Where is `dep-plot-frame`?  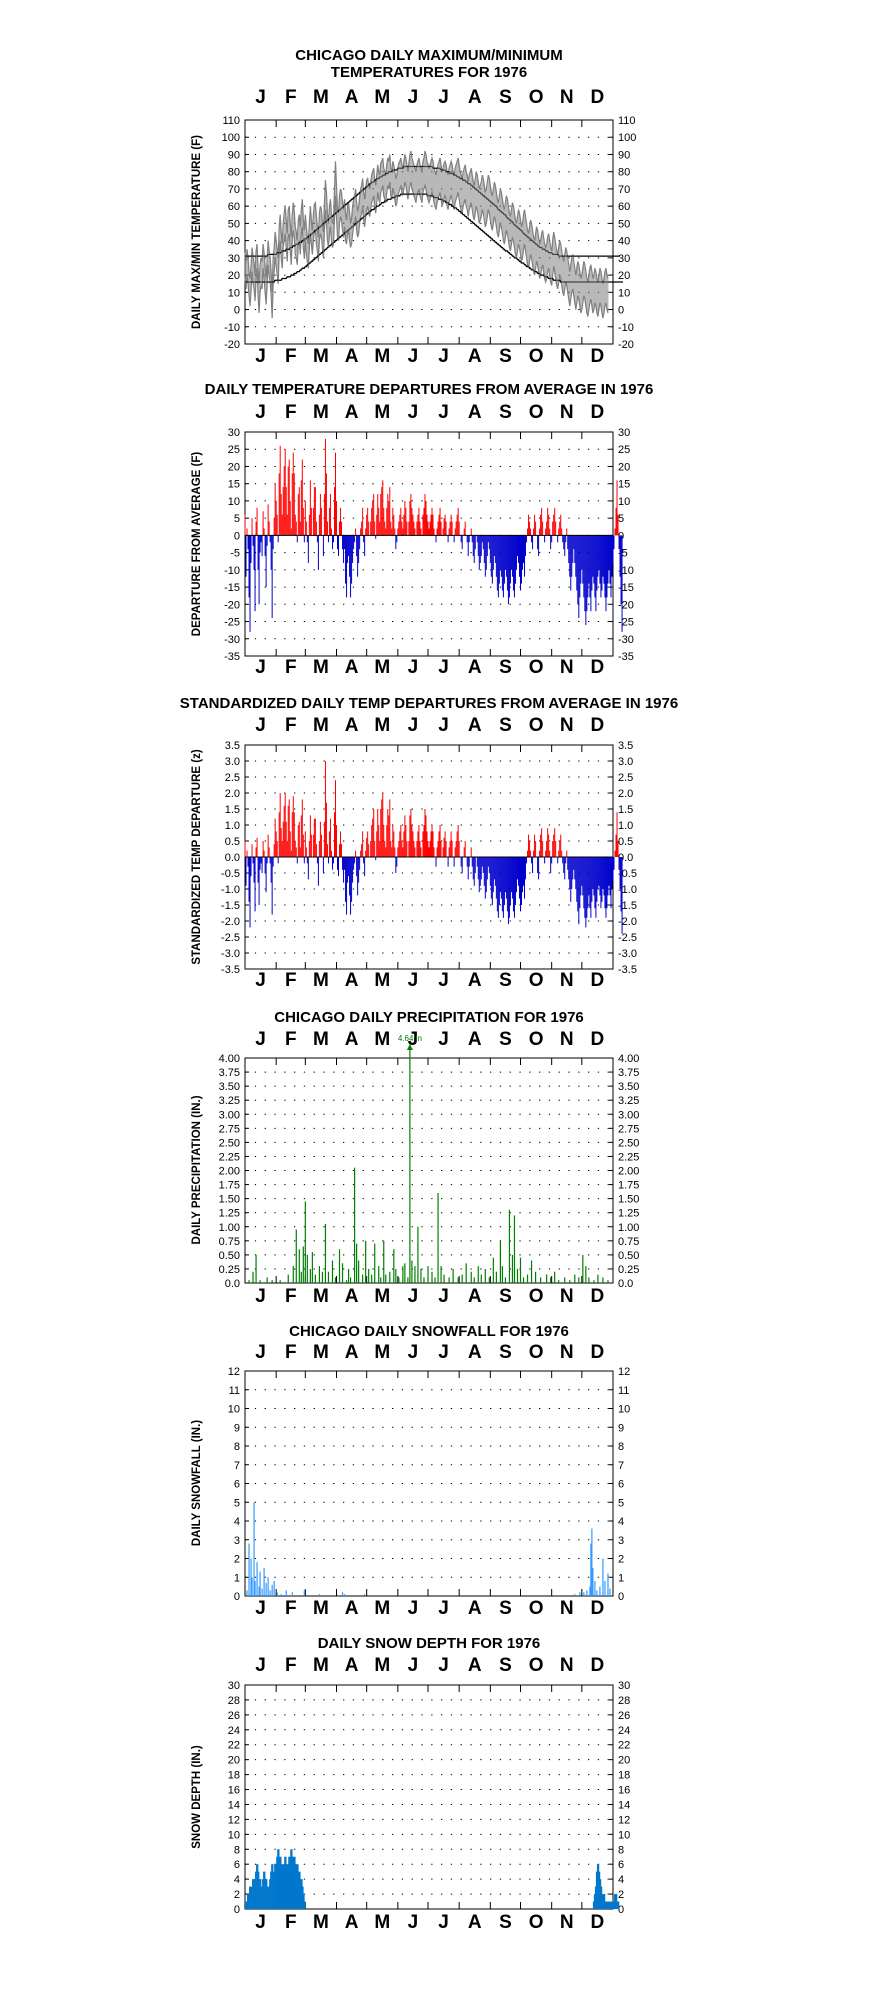
dep-plot-frame is located at coordinates (429, 544).